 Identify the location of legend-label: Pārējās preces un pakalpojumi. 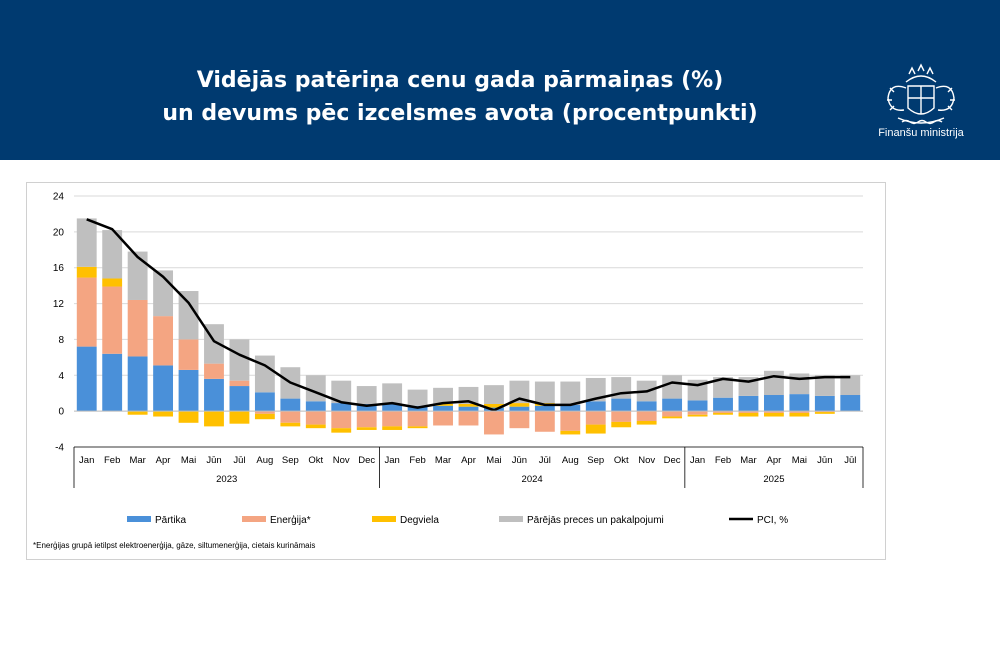
(595, 520).